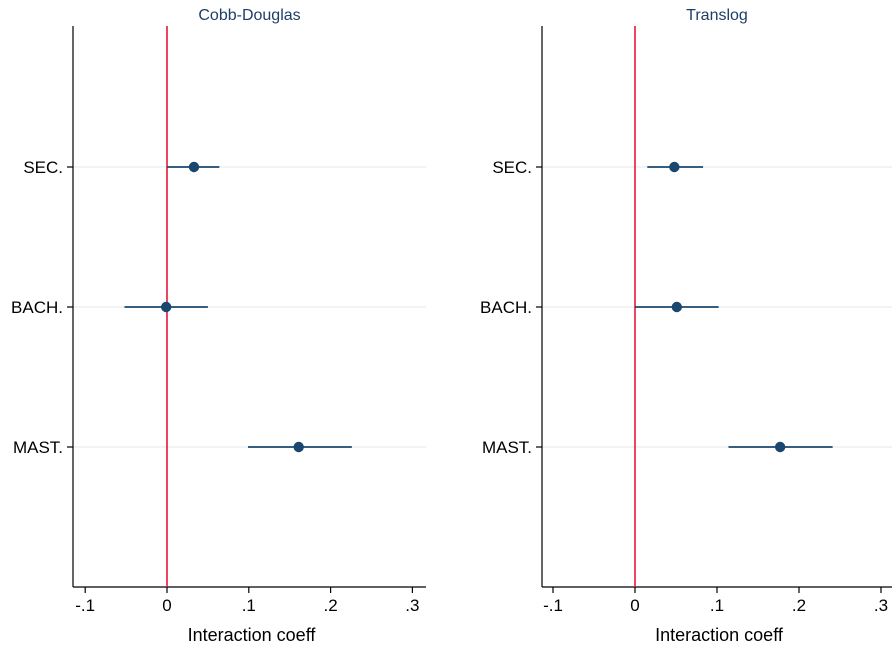 The height and width of the screenshot is (646, 892). Describe the element at coordinates (717, 15) in the screenshot. I see `panel-title: Translog` at that location.